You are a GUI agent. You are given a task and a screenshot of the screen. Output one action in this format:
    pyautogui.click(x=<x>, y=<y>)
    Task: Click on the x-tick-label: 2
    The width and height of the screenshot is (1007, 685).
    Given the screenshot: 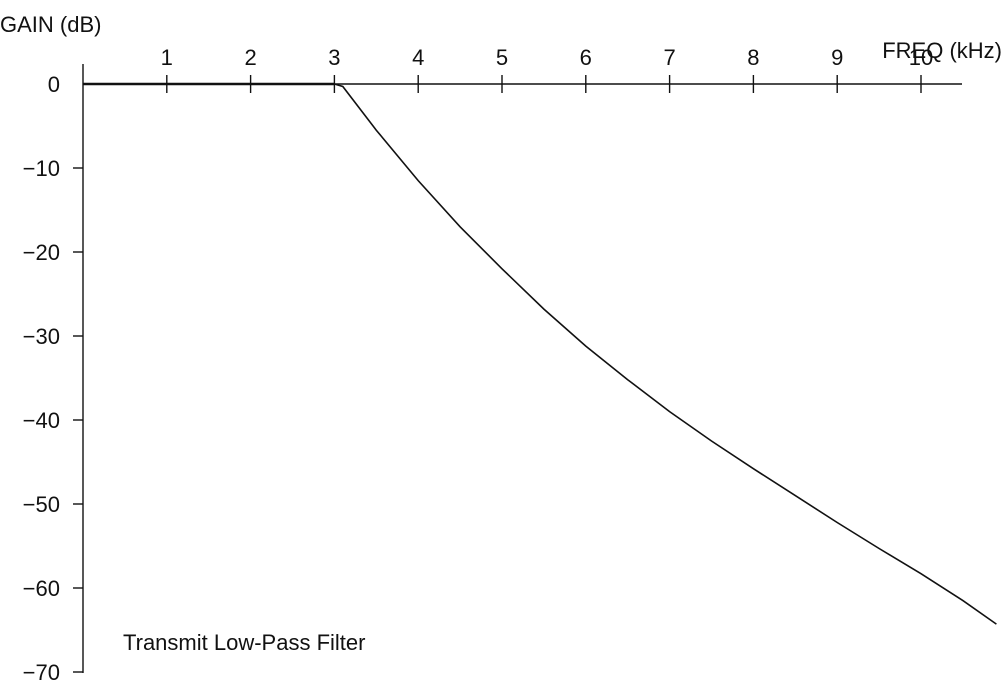 What is the action you would take?
    pyautogui.click(x=250, y=57)
    